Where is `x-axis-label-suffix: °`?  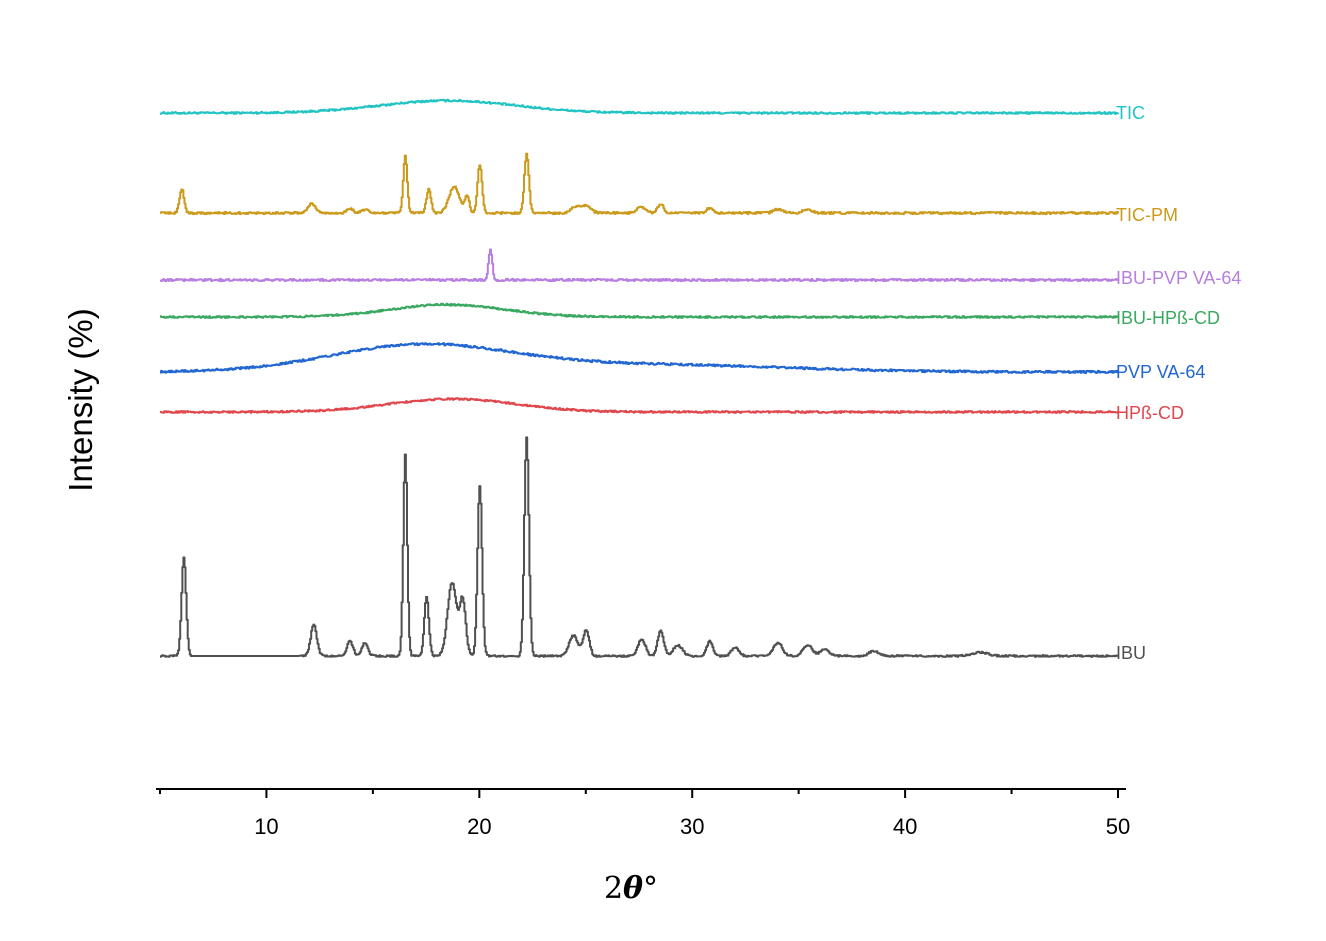
x-axis-label-suffix: ° is located at coordinates (650, 888).